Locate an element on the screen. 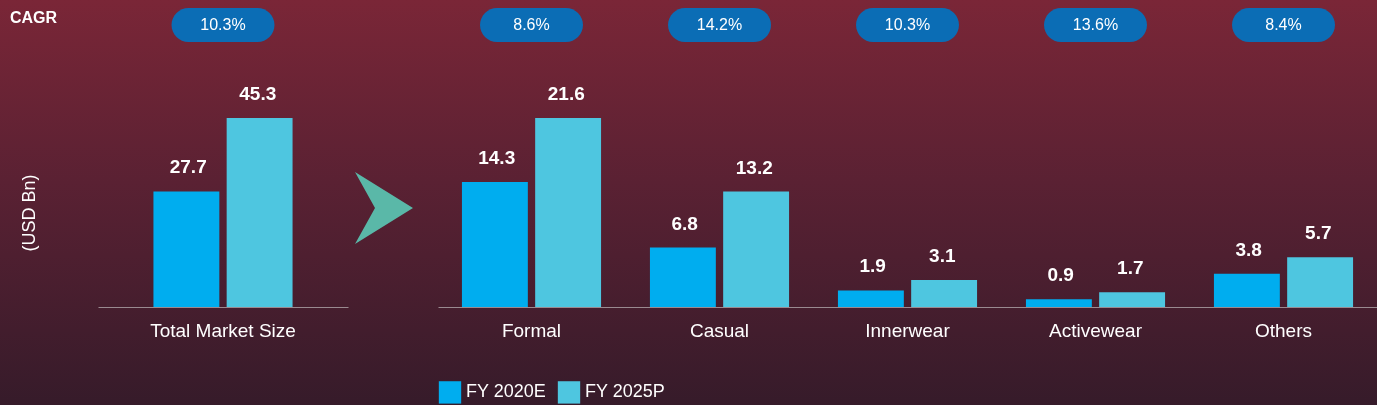 This screenshot has width=1377, height=405. data-label: 3.8 is located at coordinates (1248, 249).